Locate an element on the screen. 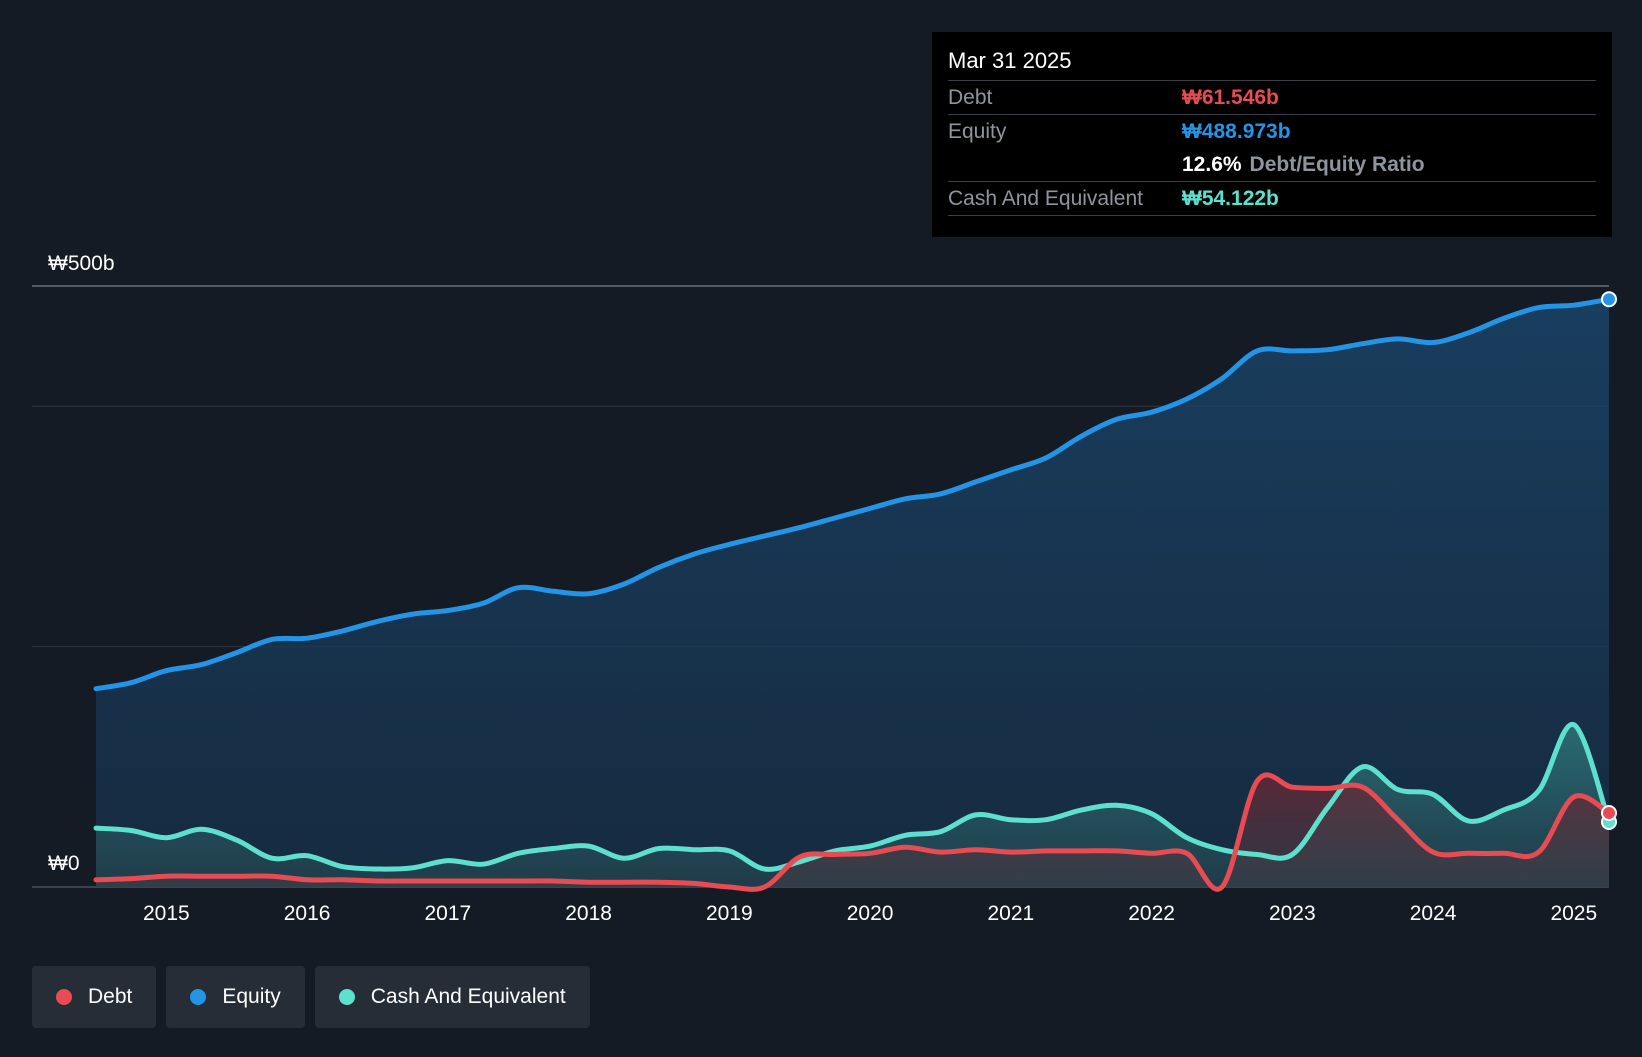 The height and width of the screenshot is (1057, 1642). tooltip-debt-label: Debt is located at coordinates (970, 97).